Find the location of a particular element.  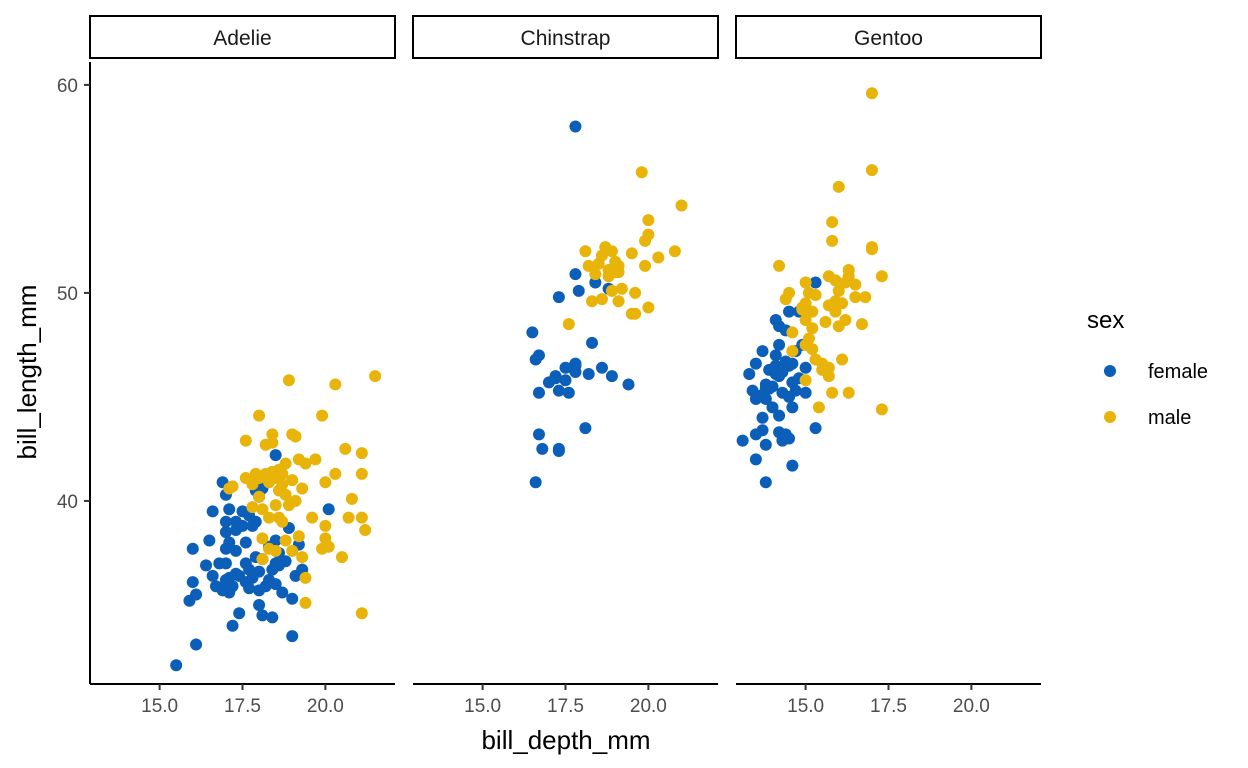

facet-strips: Adelie Chinstrap Gentoo is located at coordinates (565, 37).